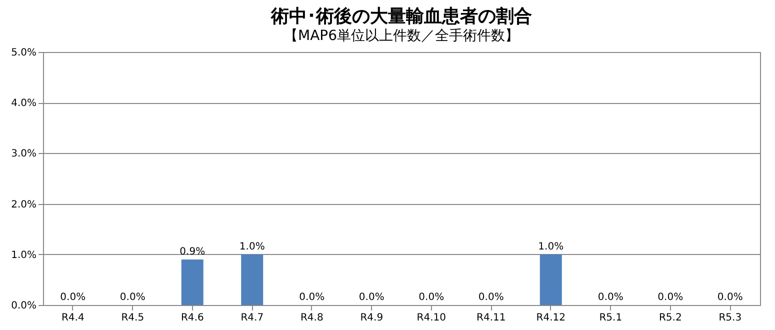  Describe the element at coordinates (192, 318) in the screenshot. I see `x-tick-label: R4.6` at that location.